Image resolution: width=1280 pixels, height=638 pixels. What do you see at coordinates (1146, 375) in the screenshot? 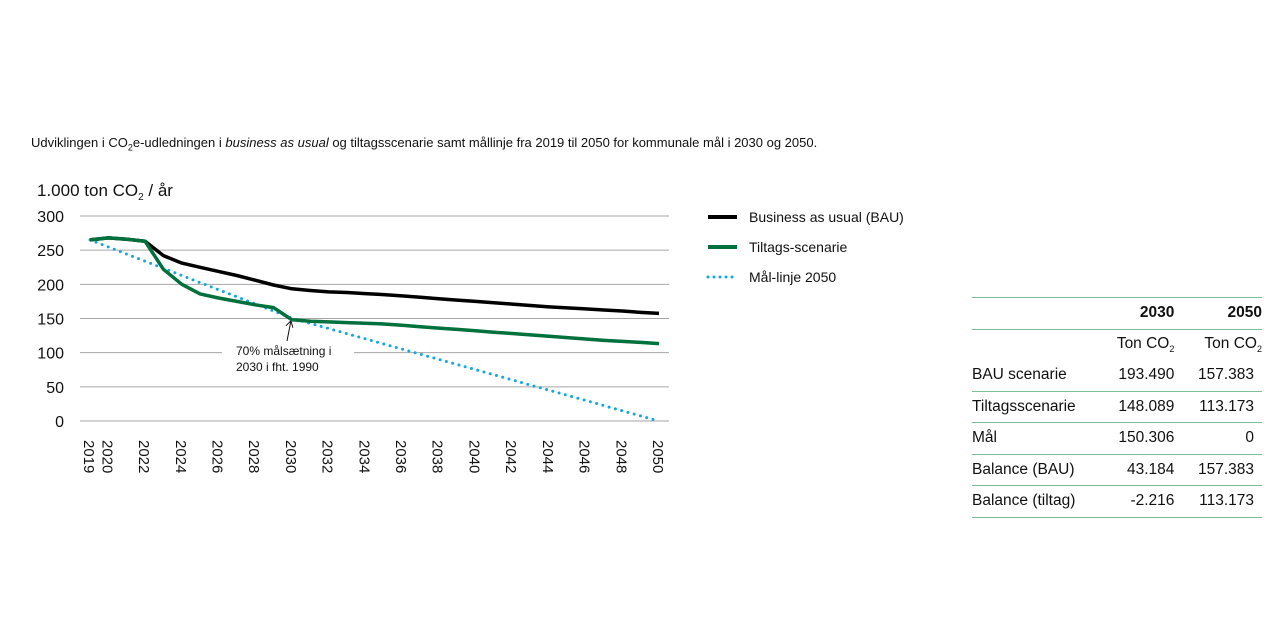
I see `table-cell: 193.490` at bounding box center [1146, 375].